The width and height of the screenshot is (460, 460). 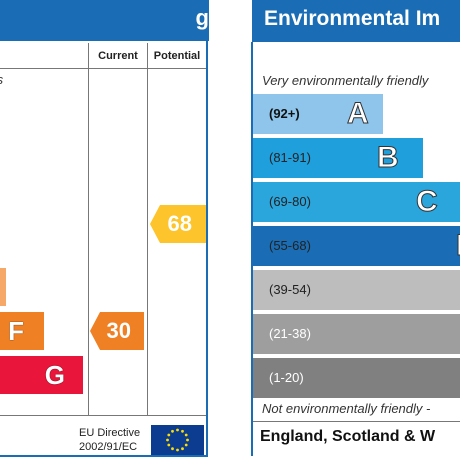 What do you see at coordinates (290, 245) in the screenshot?
I see `env-band-range: (55-68)` at bounding box center [290, 245].